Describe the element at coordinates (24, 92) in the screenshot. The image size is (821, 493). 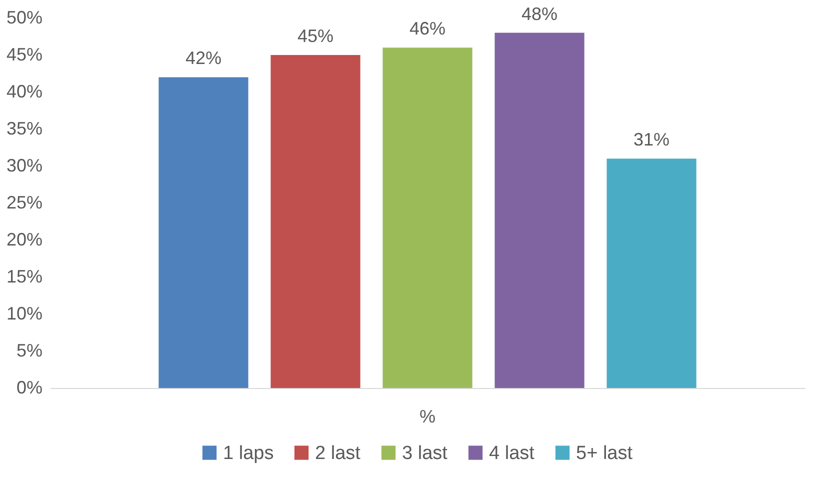
I see `y-tick-label: 40%` at that location.